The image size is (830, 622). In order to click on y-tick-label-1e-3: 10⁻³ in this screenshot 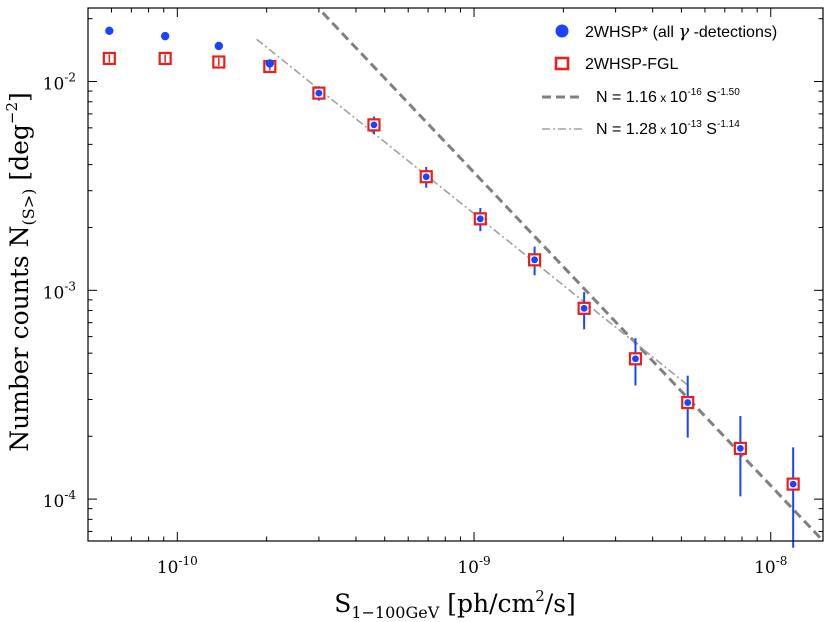, I will do `click(59, 291)`.